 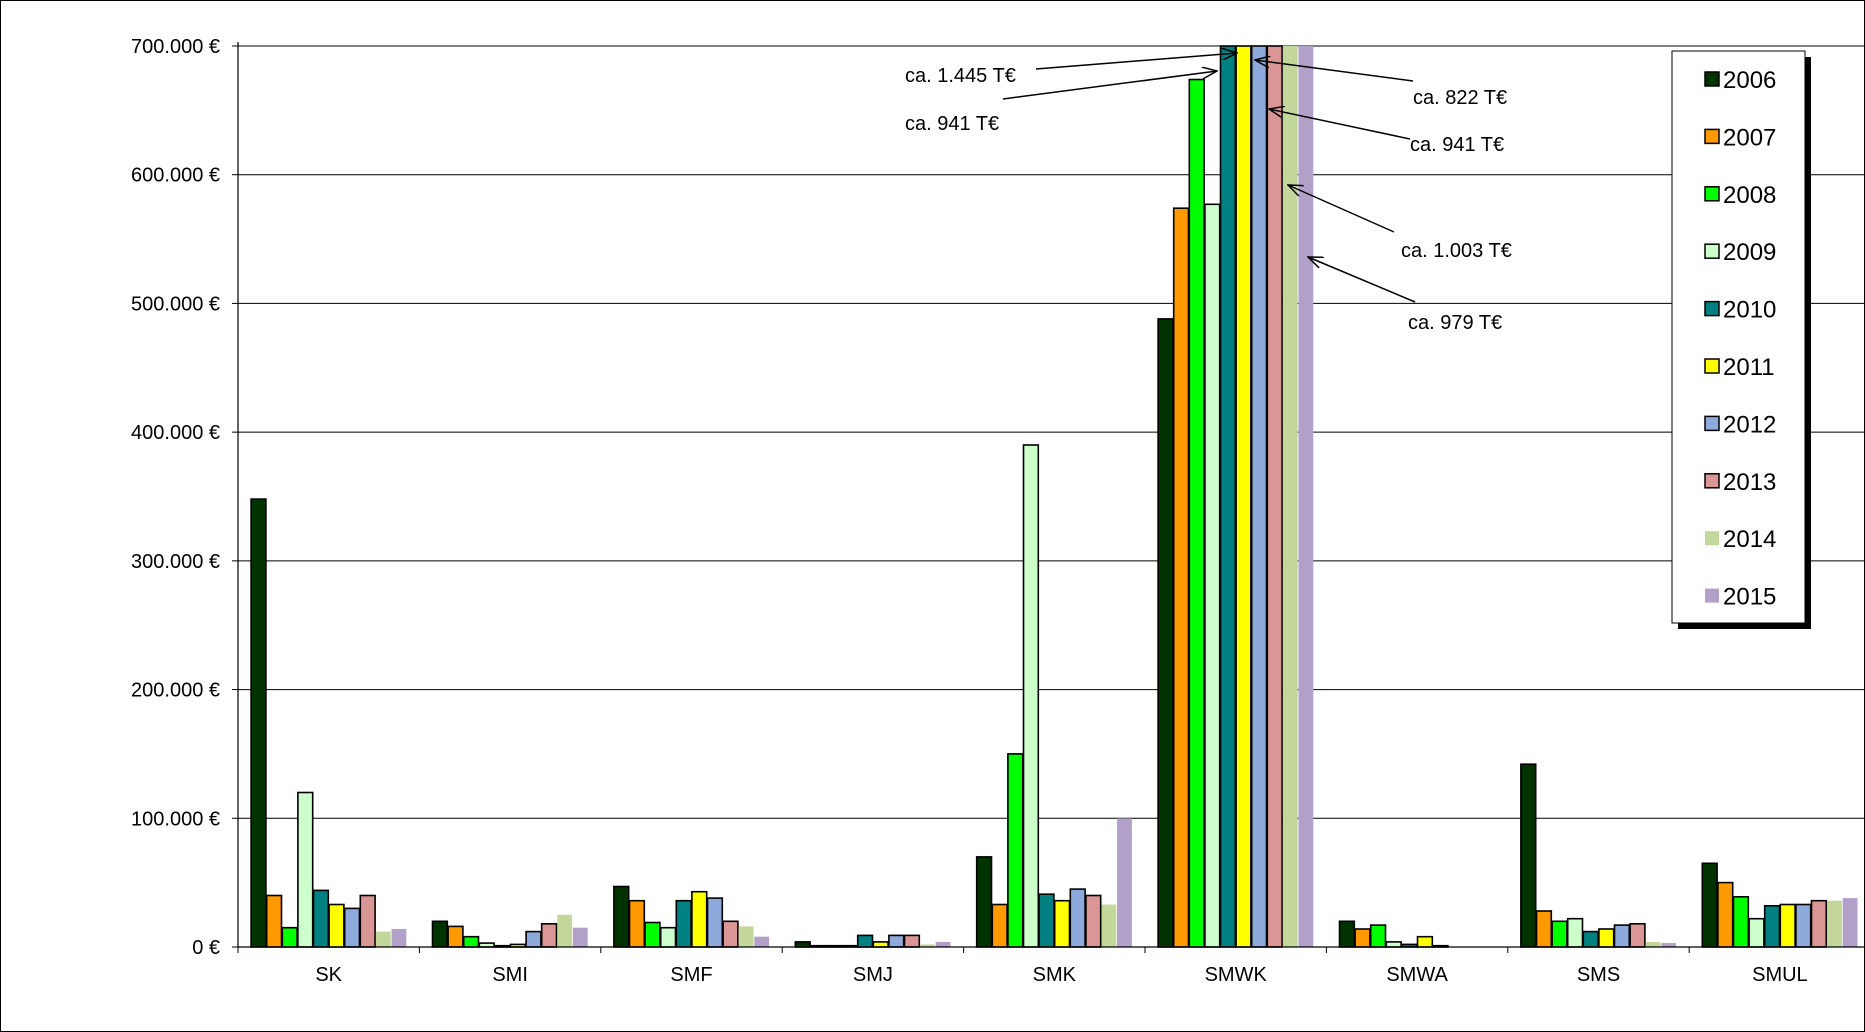 What do you see at coordinates (1712, 366) in the screenshot?
I see `legend-swatch-2011` at bounding box center [1712, 366].